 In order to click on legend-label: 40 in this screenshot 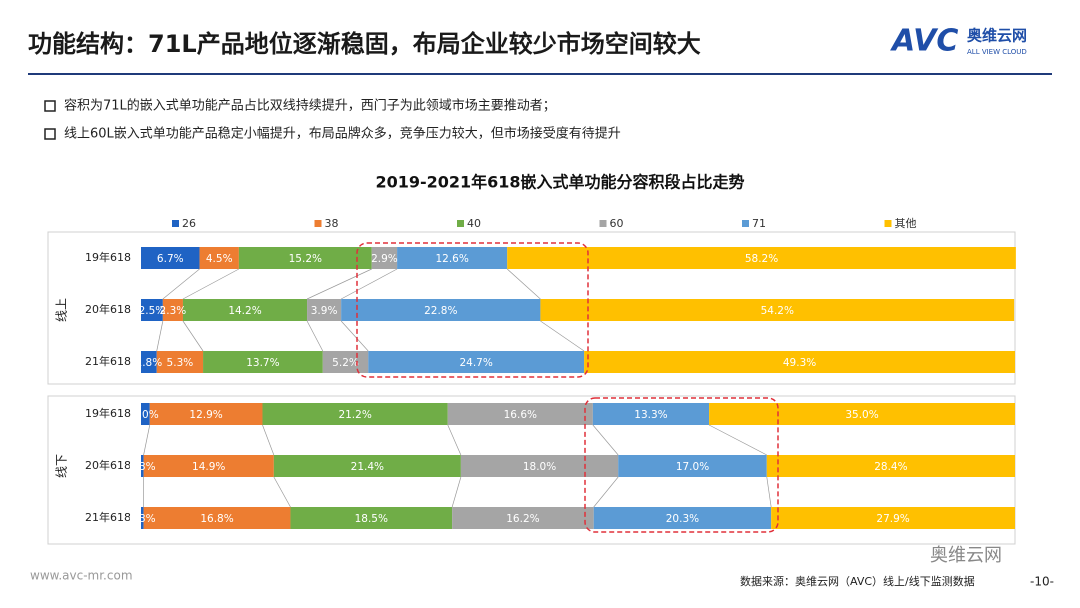, I will do `click(474, 223)`.